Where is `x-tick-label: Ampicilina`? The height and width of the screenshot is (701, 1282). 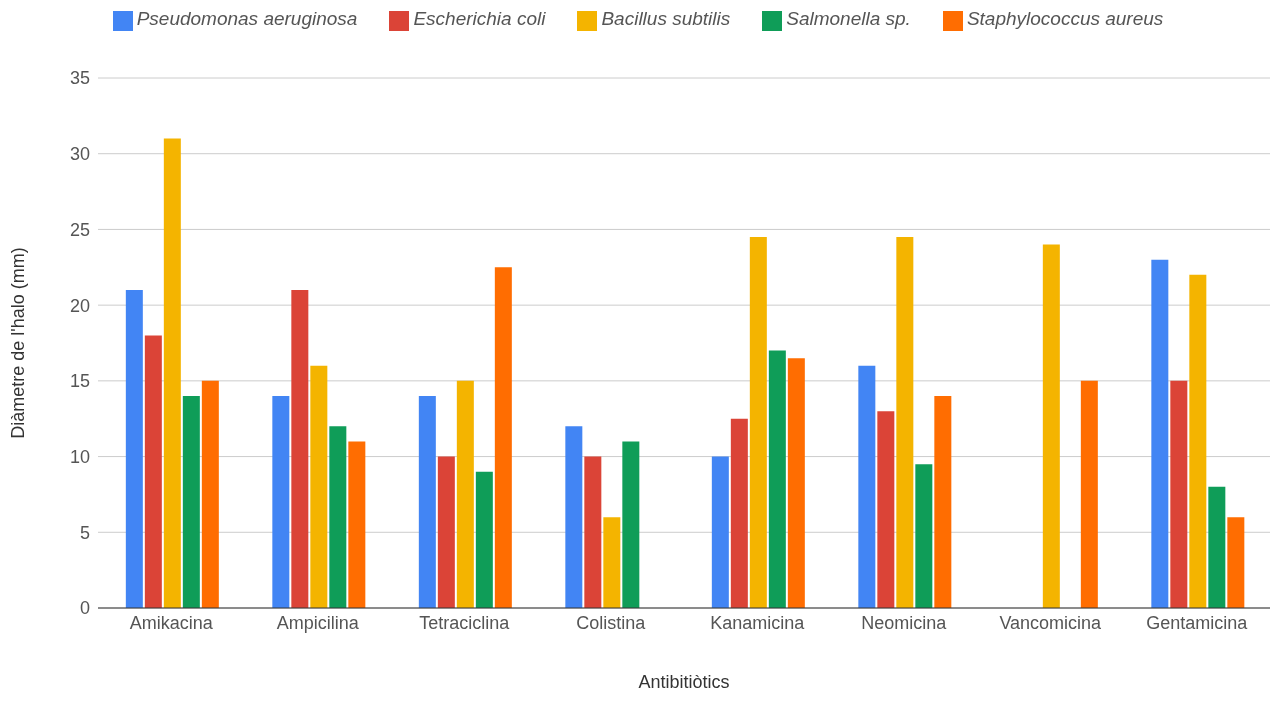
x-tick-label: Ampicilina is located at coordinates (318, 622).